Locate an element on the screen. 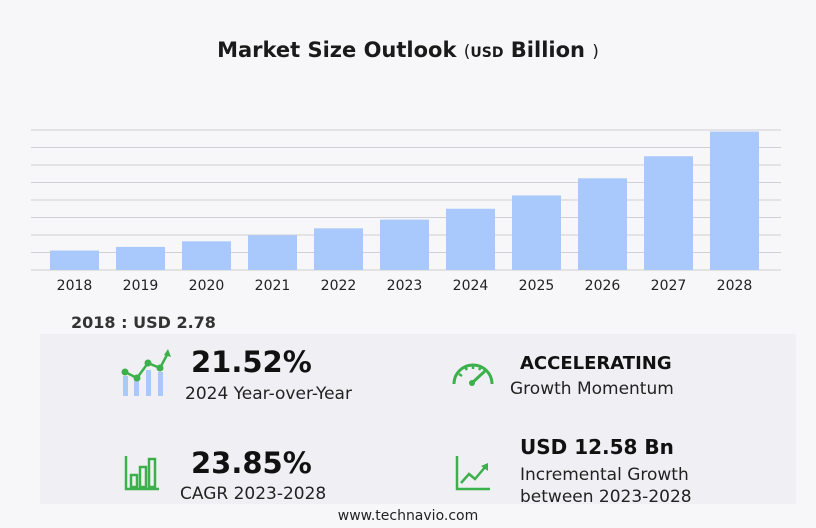 This screenshot has width=816, height=528. incremental-label-2: between 2023-2028 is located at coordinates (606, 497).